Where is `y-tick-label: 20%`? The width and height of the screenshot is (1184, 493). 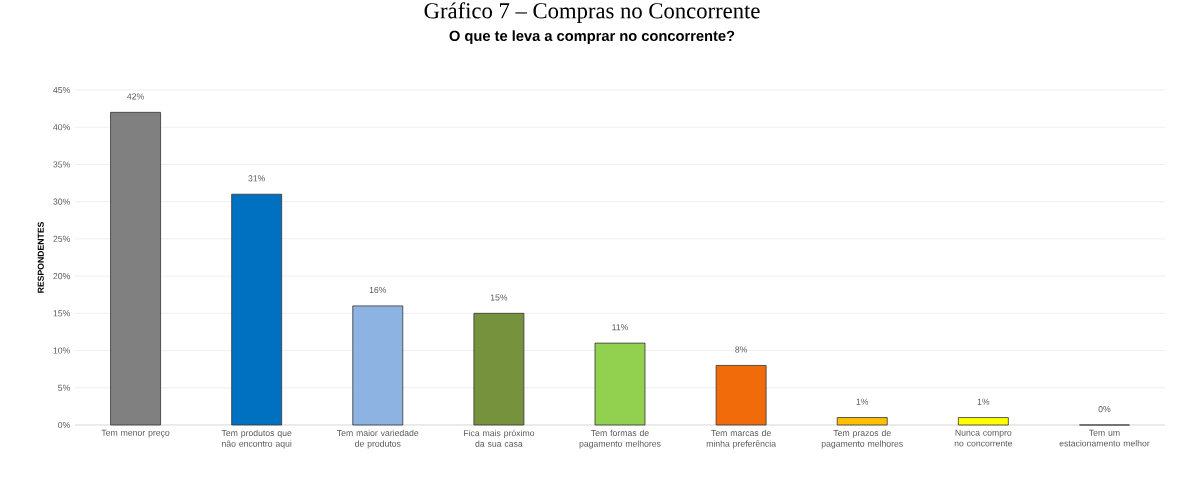
y-tick-label: 20% is located at coordinates (61, 276).